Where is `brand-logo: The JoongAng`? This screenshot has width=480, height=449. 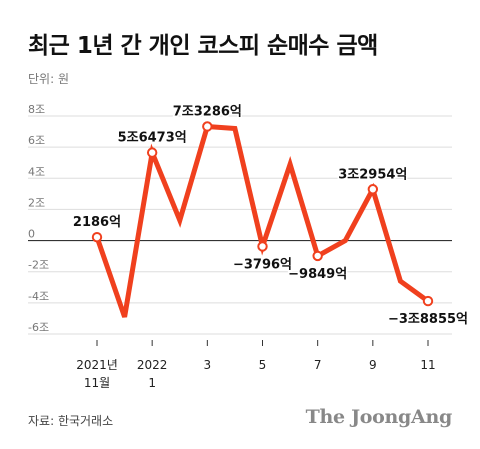
brand-logo: The JoongAng is located at coordinates (379, 417).